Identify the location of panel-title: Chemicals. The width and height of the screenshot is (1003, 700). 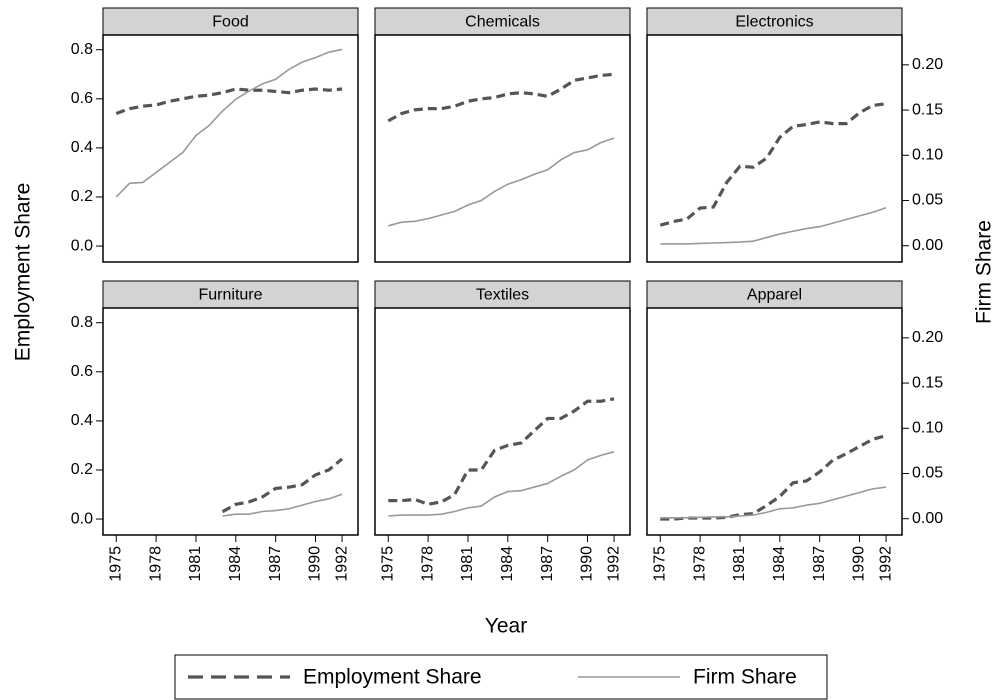
(502, 22).